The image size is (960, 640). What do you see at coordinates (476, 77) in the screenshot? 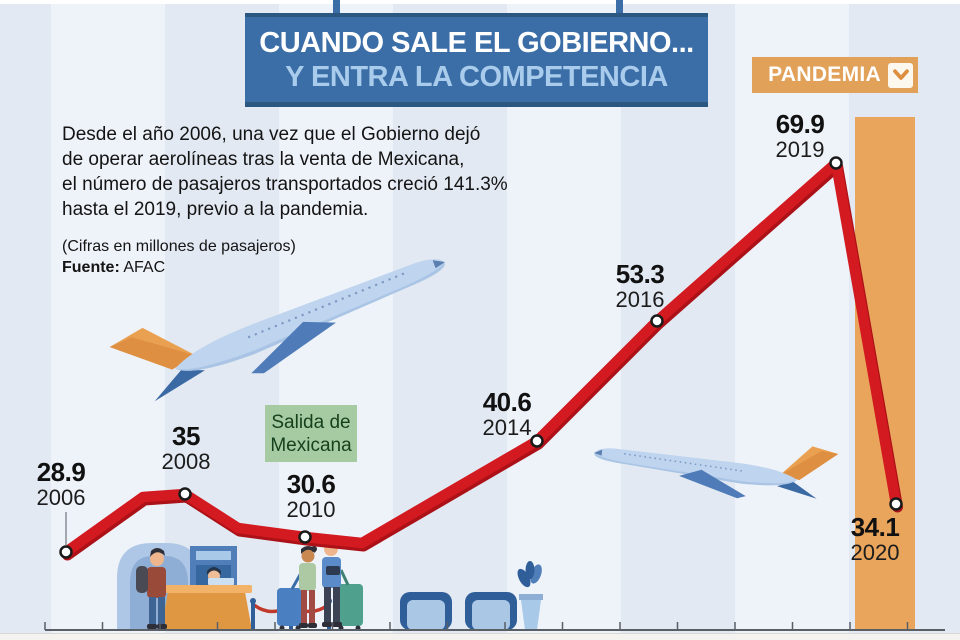
I see `title-line-2: Y ENTRA LA COMPETENCIA` at bounding box center [476, 77].